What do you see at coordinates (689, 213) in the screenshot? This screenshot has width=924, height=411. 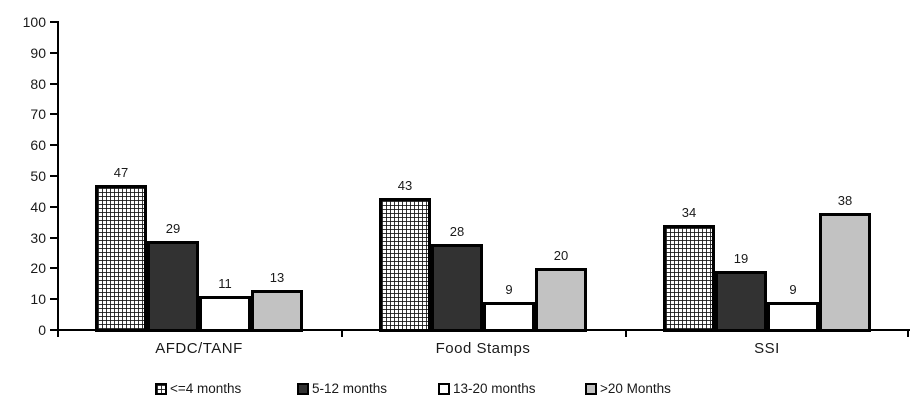 I see `bar-value-label: 34` at bounding box center [689, 213].